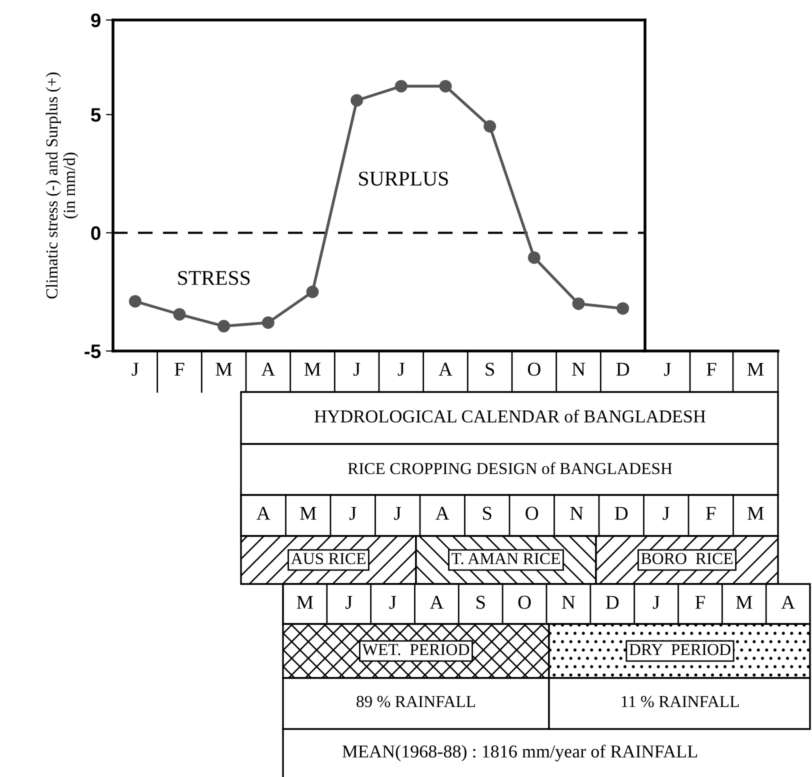 The width and height of the screenshot is (812, 777). Describe the element at coordinates (520, 753) in the screenshot. I see `text: MEAN(1968-88) : 1816 mm/year of RAINFALL` at that location.